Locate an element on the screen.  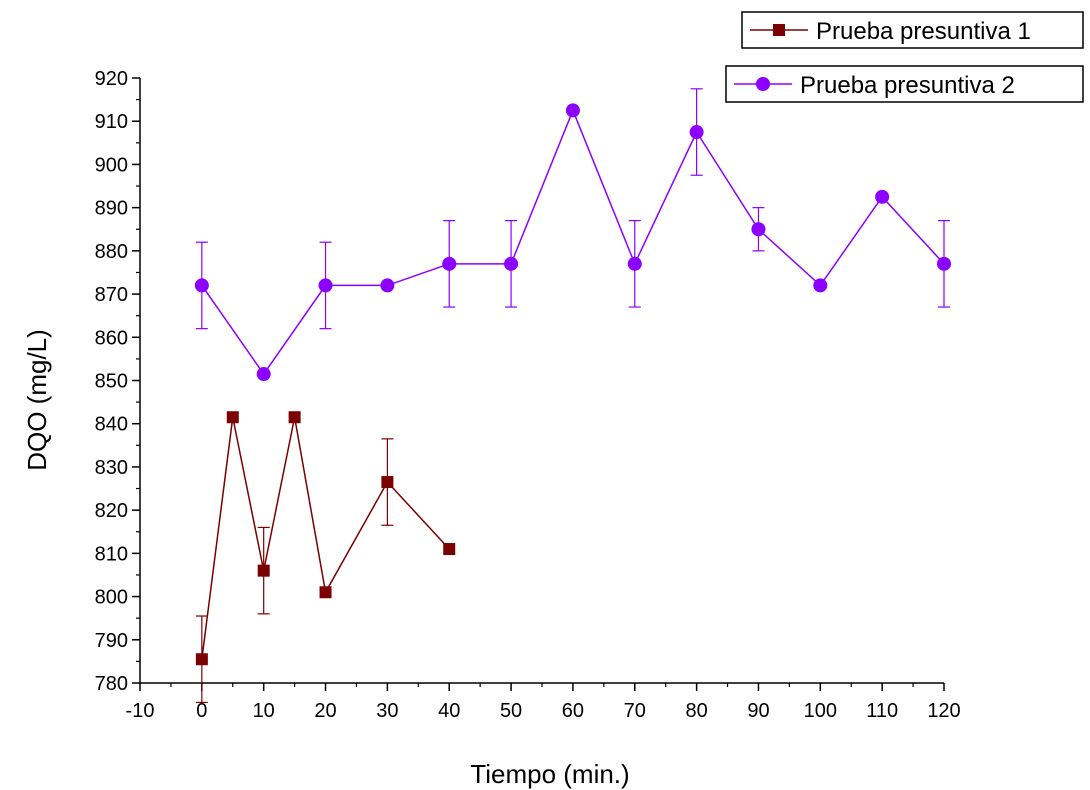
x-tick-label: 110 is located at coordinates (882, 711).